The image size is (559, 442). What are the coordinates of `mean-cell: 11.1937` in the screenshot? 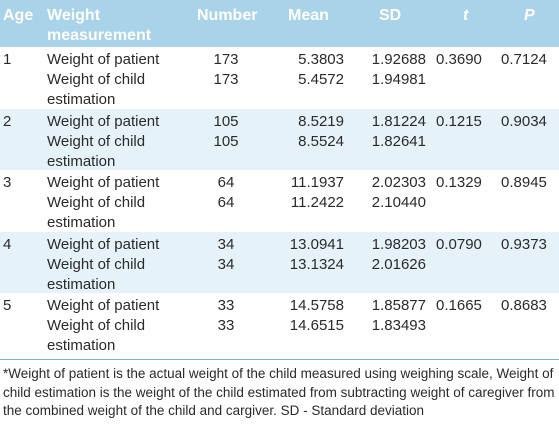 It's located at (317, 183).